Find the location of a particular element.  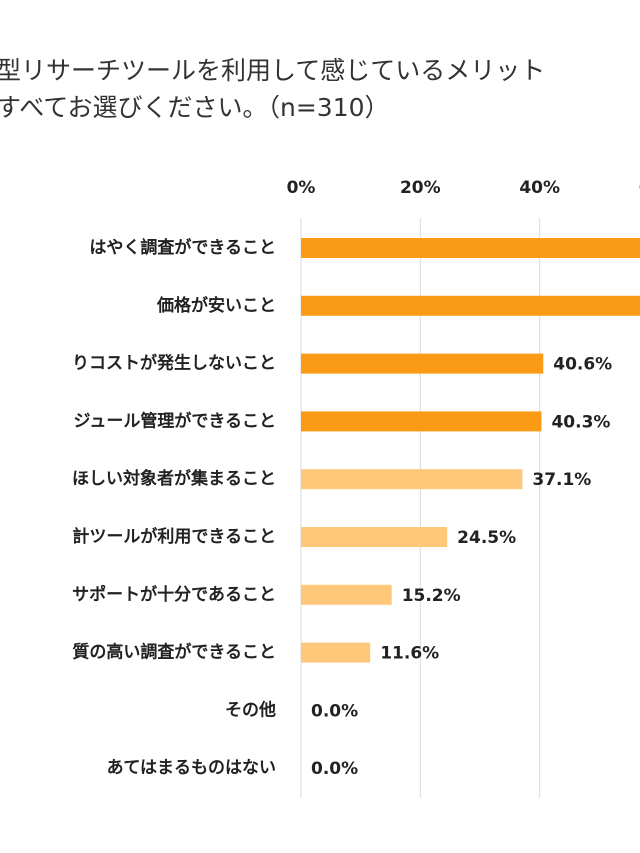

value-label: 40.6% is located at coordinates (582, 365).